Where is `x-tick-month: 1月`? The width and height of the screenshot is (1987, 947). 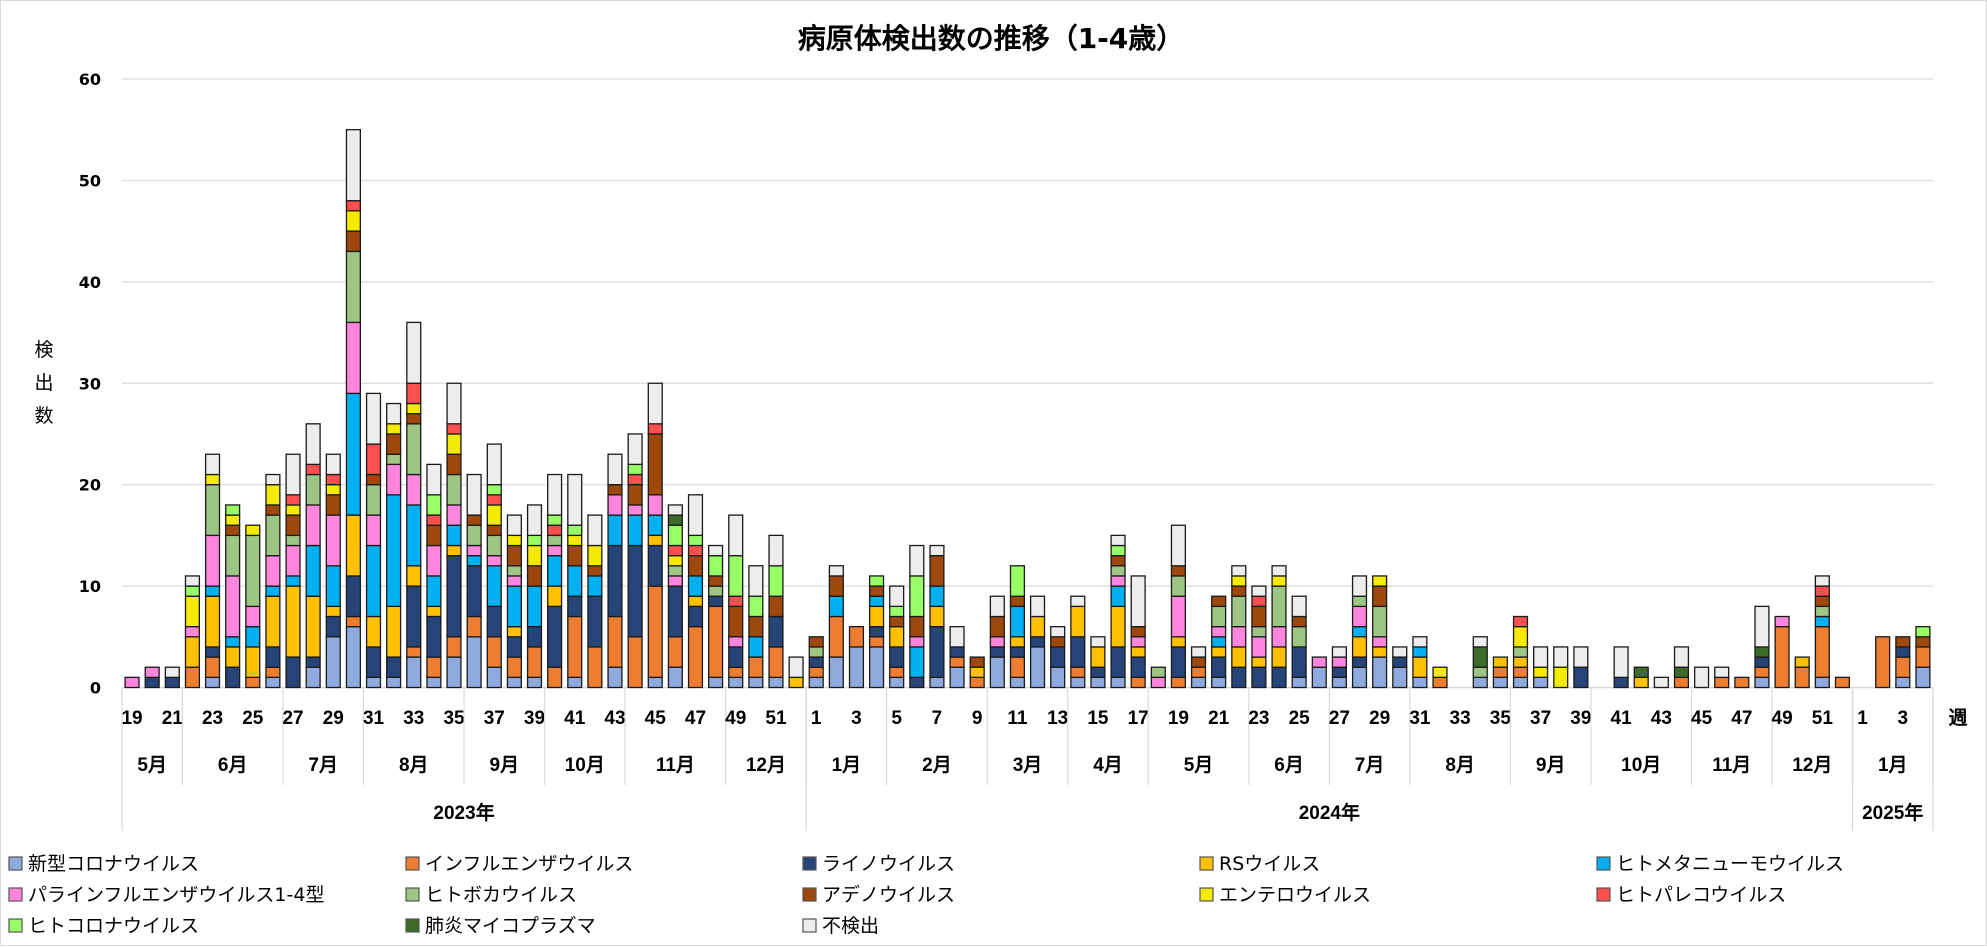
x-tick-month: 1月 is located at coordinates (847, 765).